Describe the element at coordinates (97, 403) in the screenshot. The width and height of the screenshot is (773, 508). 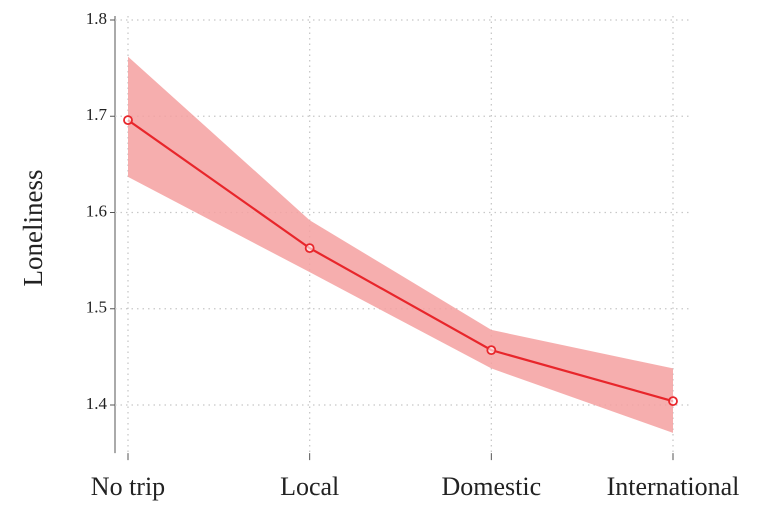
I see `y-tick-label: 1.4` at that location.